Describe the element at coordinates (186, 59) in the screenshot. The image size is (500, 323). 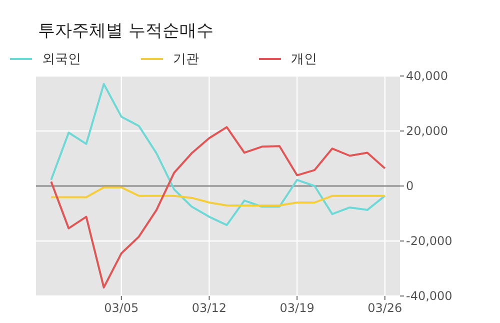
I see `legend-label: 기관` at that location.